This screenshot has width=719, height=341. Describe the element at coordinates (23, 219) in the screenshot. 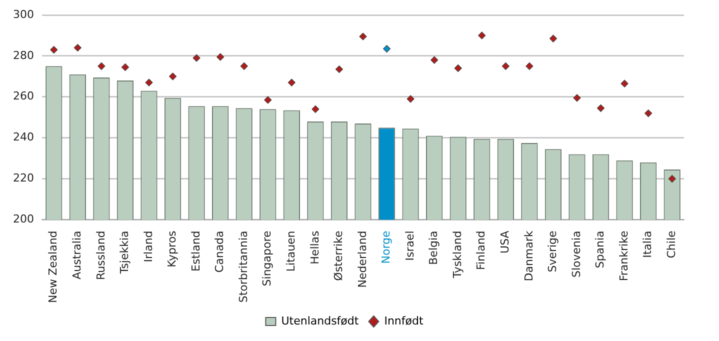

I see `y-tick-label: 200` at that location.